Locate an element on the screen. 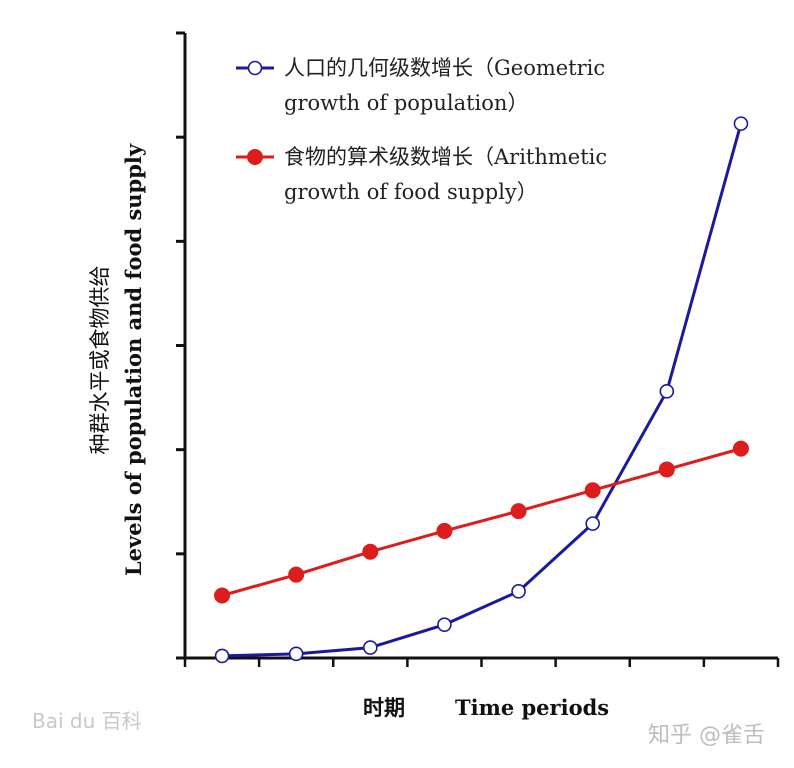 The height and width of the screenshot is (768, 794). zhihu-watermark: 知乎 @雀舌 is located at coordinates (706, 735).